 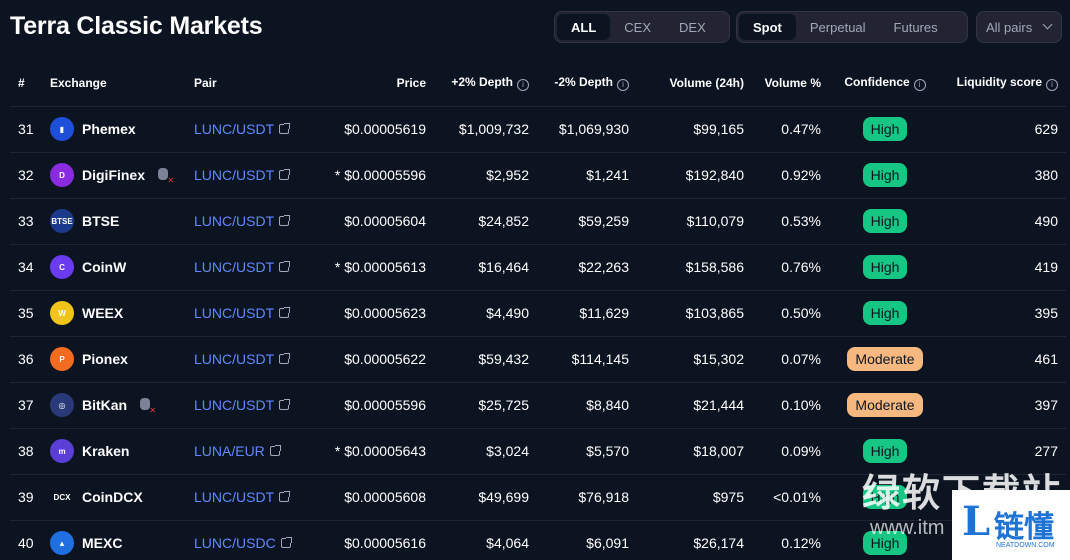 What do you see at coordinates (370, 175) in the screenshot?
I see `price-cell: * $0.00005596` at bounding box center [370, 175].